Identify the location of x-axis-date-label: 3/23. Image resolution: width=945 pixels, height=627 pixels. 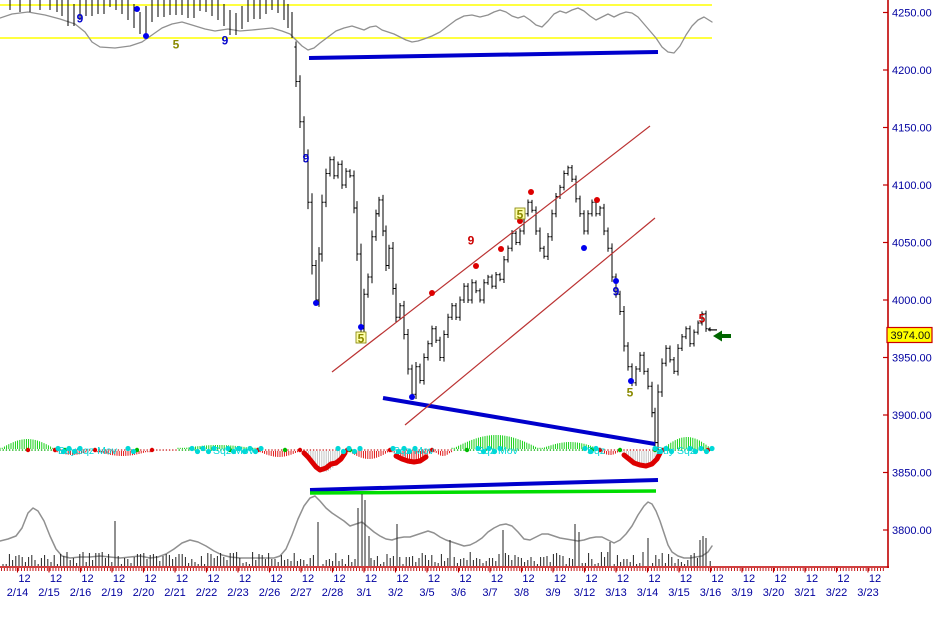
(867, 593).